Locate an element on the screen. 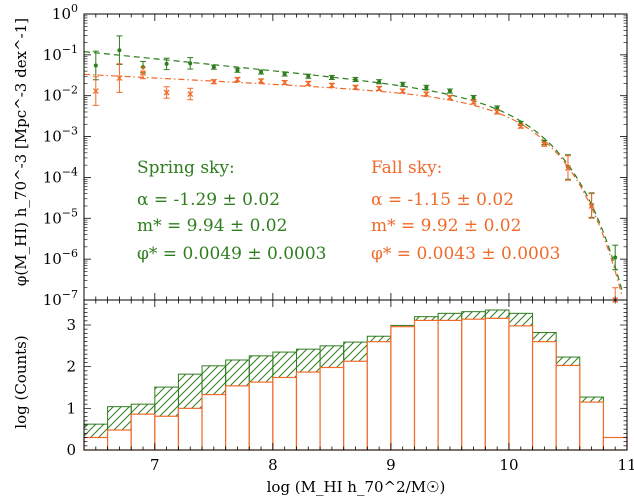  y-tick-label: 1 is located at coordinates (71, 408).